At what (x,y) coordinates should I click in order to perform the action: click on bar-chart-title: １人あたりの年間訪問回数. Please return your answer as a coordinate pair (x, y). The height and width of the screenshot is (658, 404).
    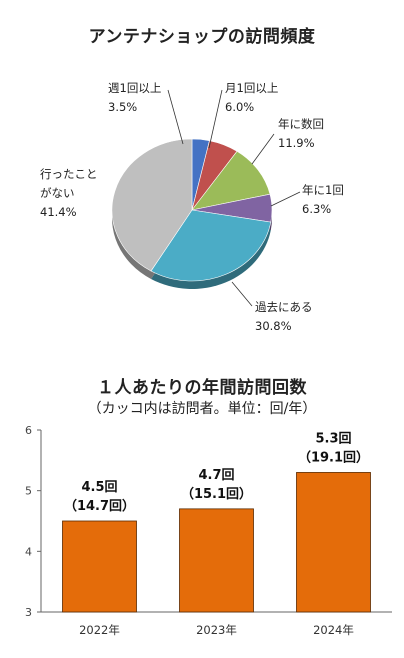
    Looking at the image, I should click on (202, 388).